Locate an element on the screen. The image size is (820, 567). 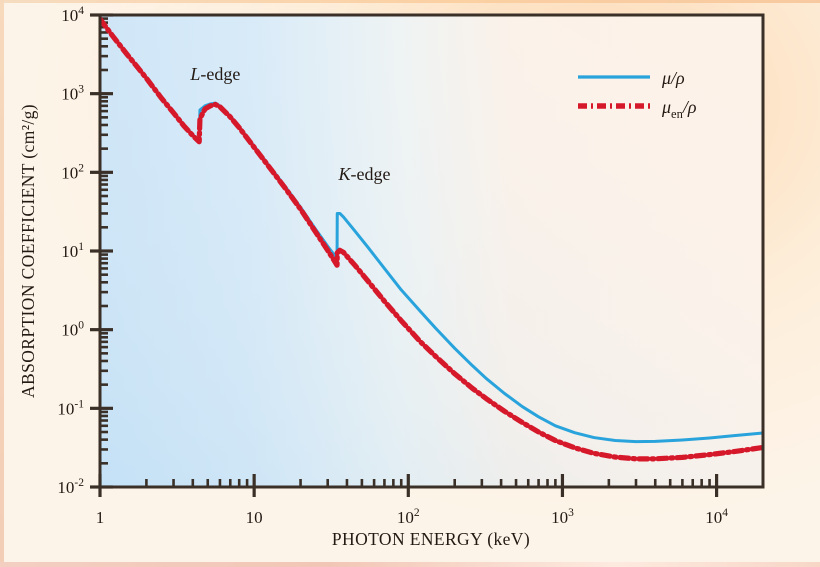
y-tick-label: 10⁻² is located at coordinates (70, 487).